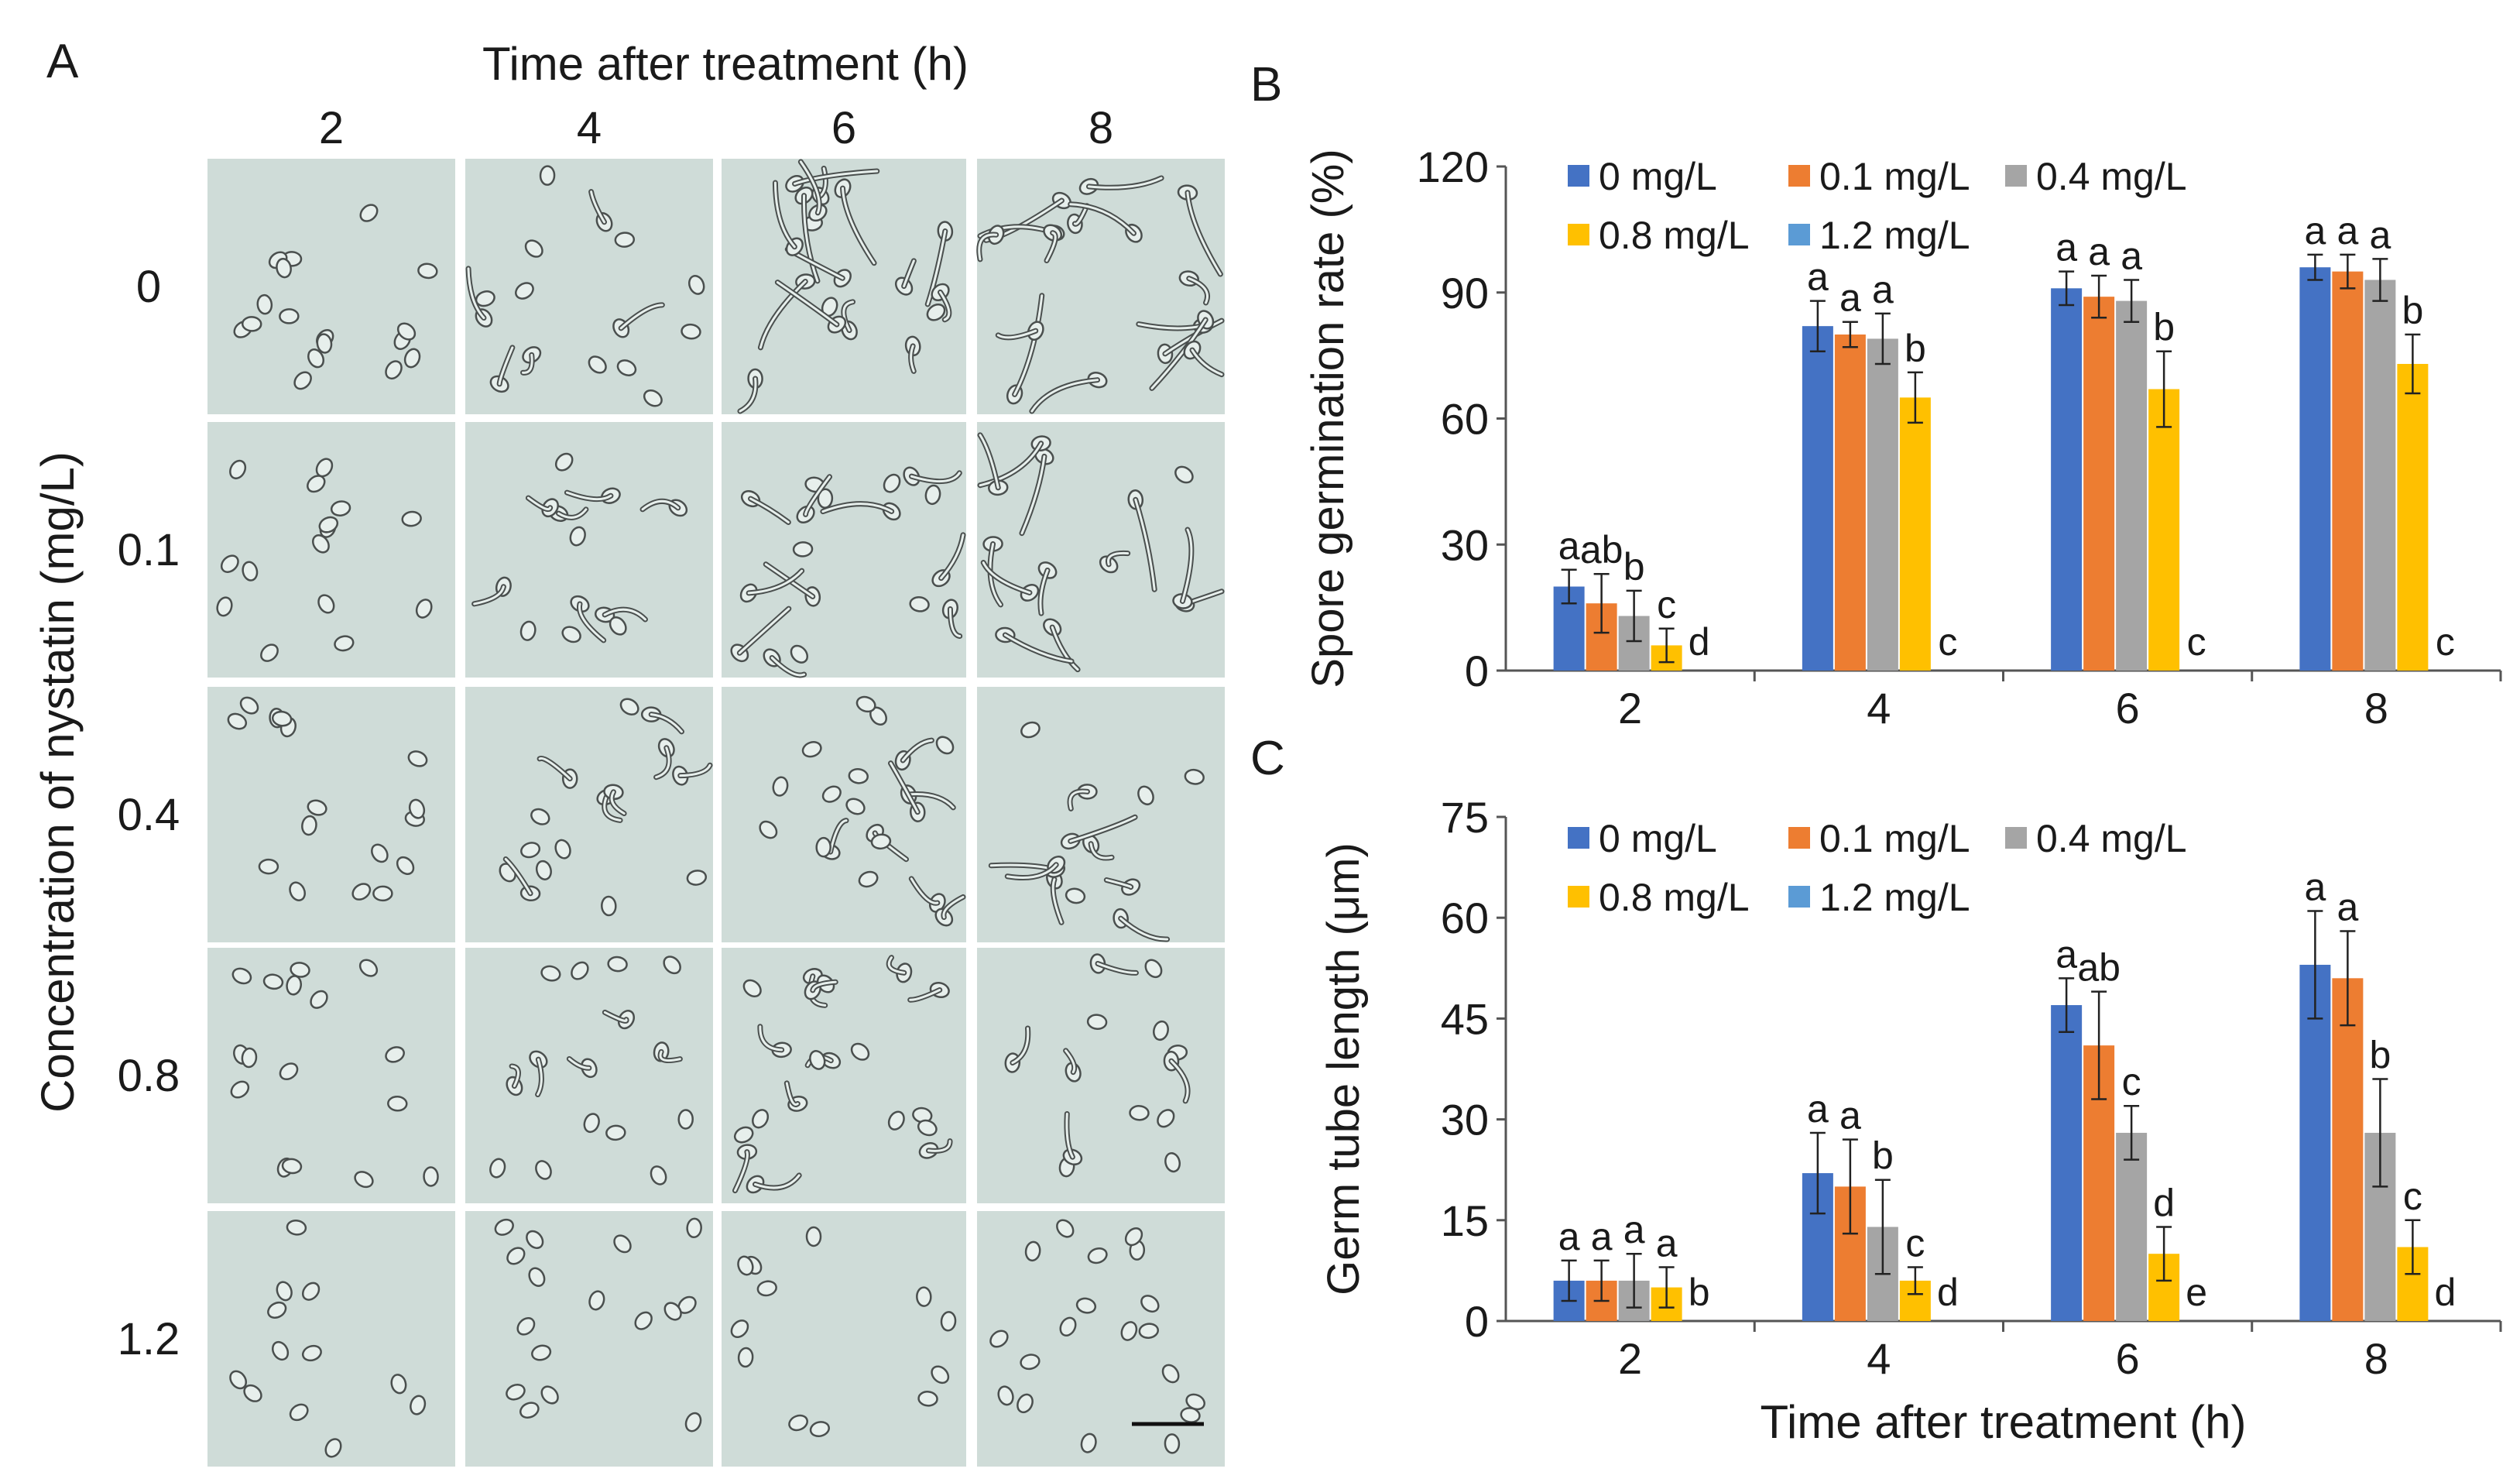  What do you see at coordinates (1465, 1220) in the screenshot?
I see `y-tick-label: 15` at bounding box center [1465, 1220].